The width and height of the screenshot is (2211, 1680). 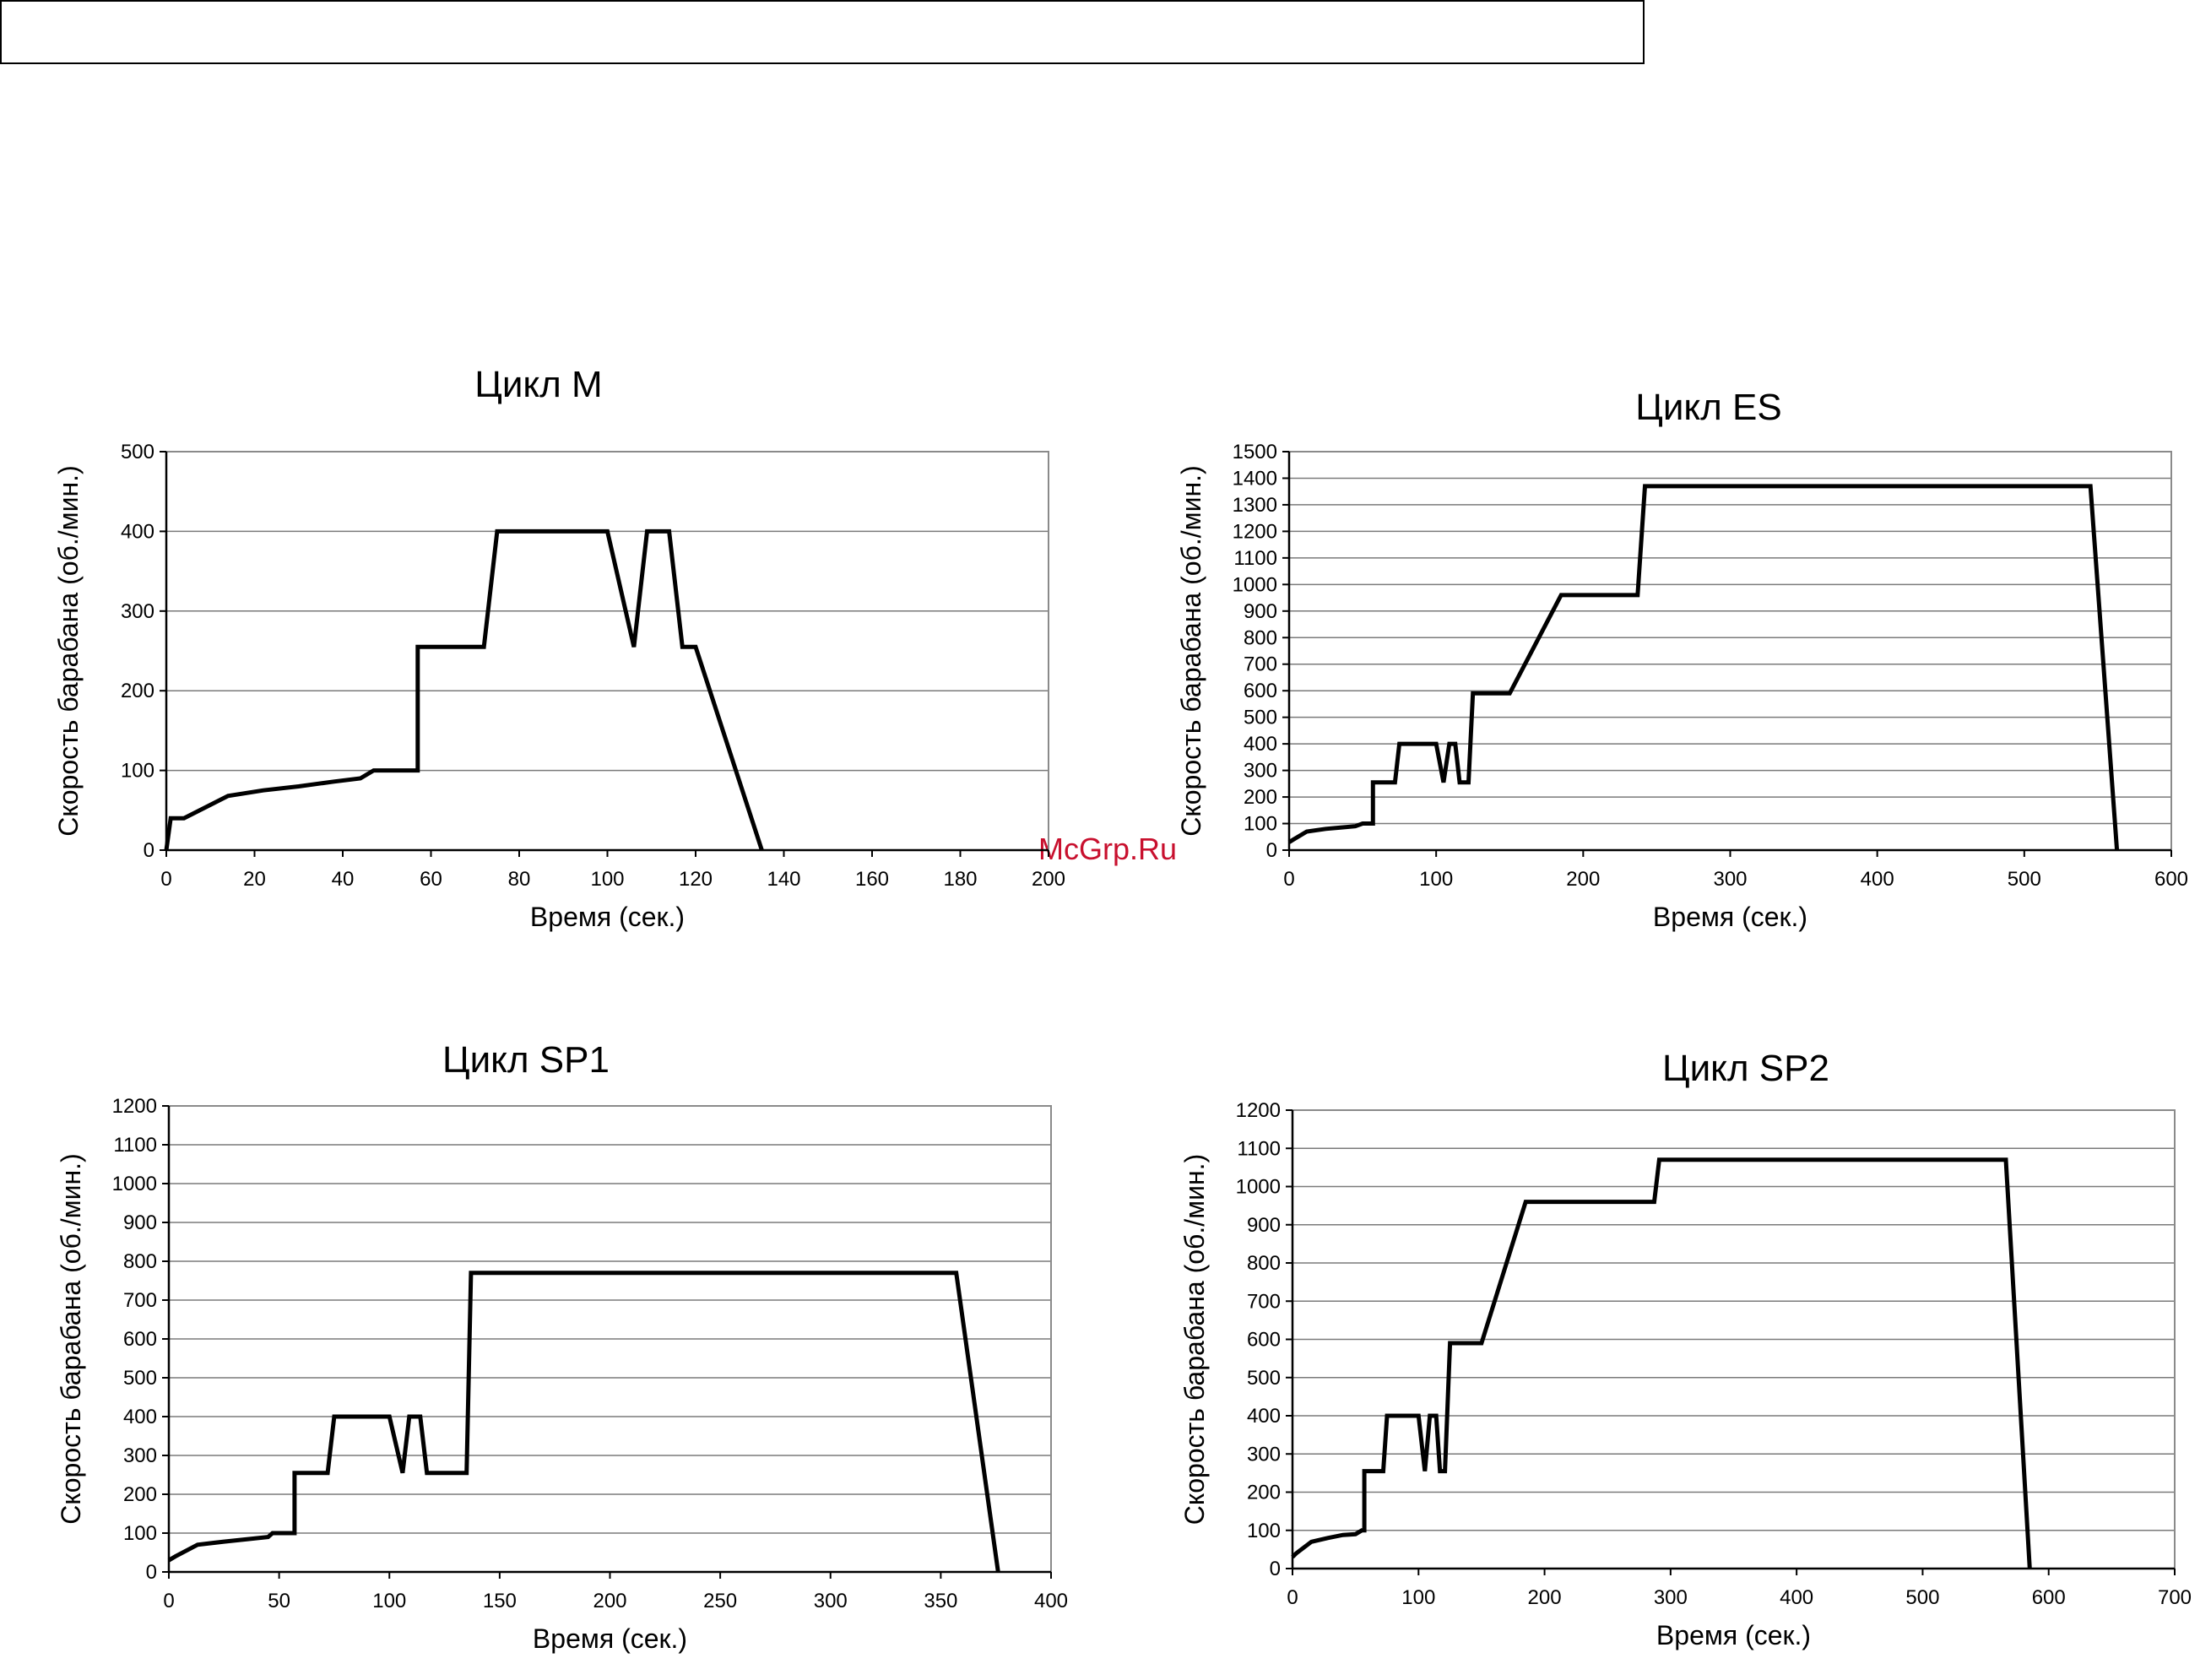 I want to click on chart-2-series-line, so click(x=1704, y=667).